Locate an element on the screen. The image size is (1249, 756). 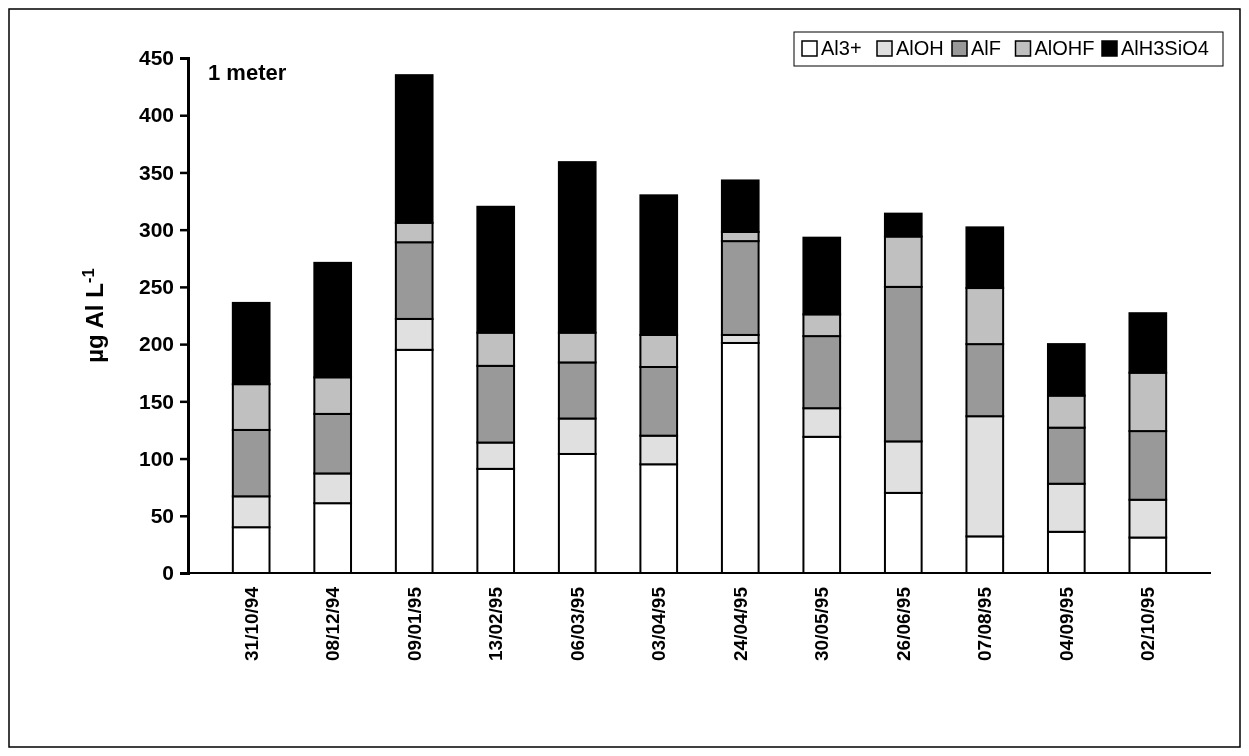
x-tick-label: 31/10/94 is located at coordinates (251, 623).